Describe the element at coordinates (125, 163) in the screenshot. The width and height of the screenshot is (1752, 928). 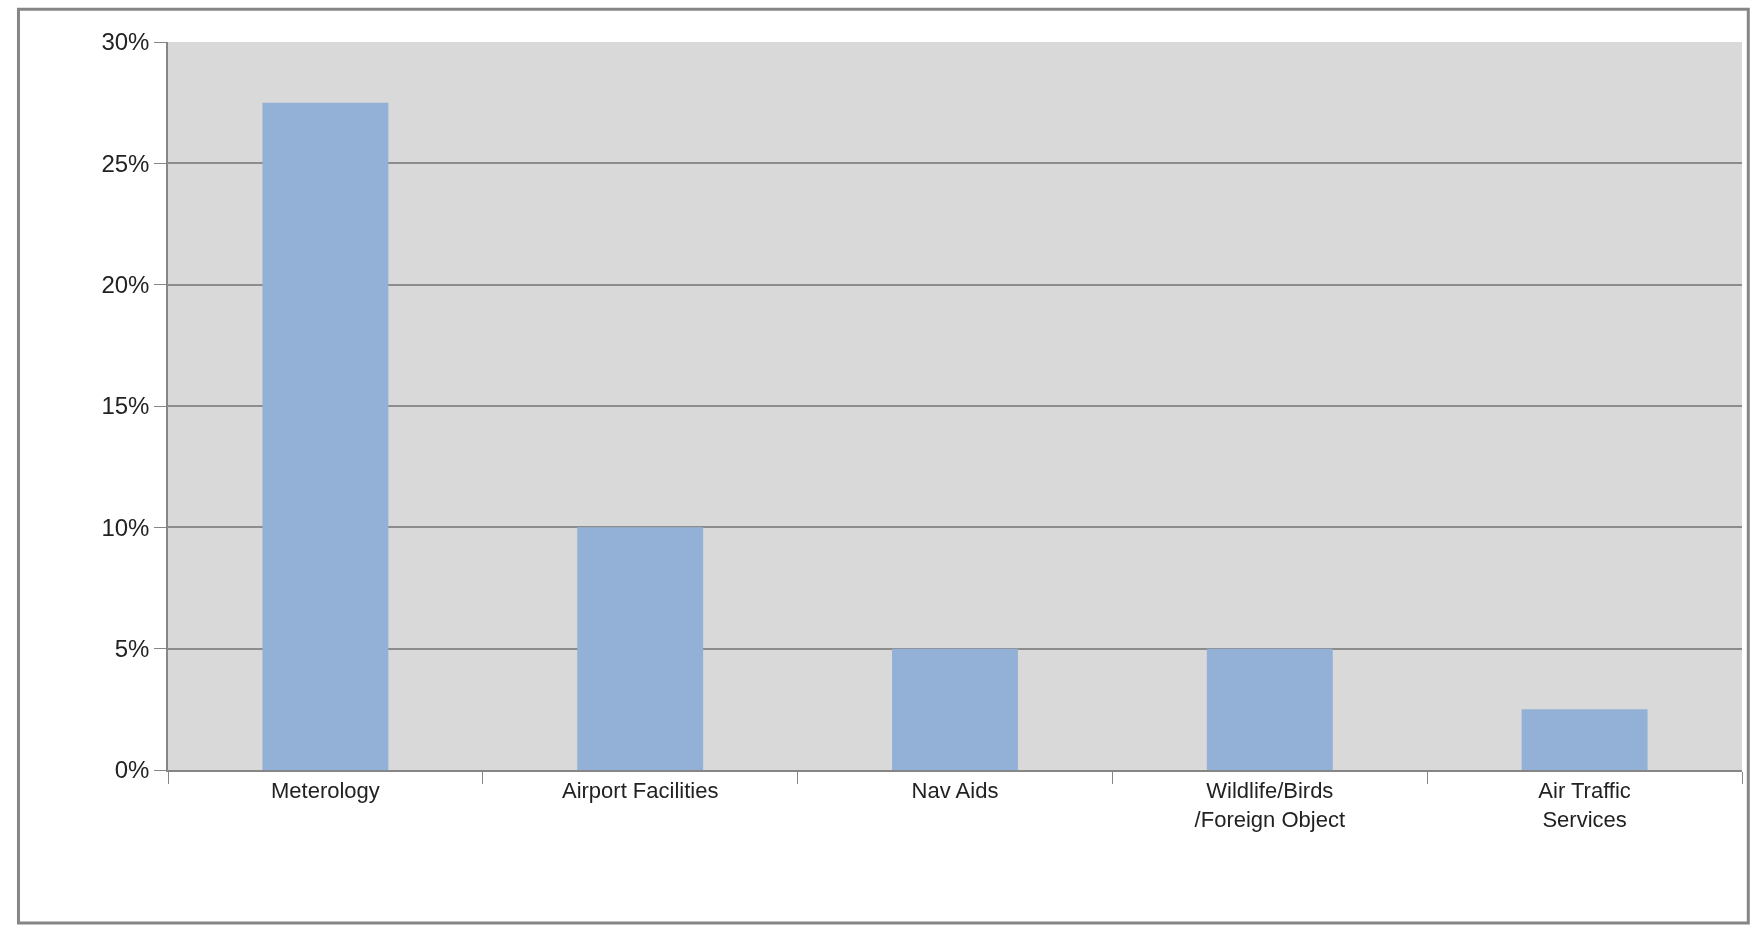
I see `y-tick-label: 25%` at that location.